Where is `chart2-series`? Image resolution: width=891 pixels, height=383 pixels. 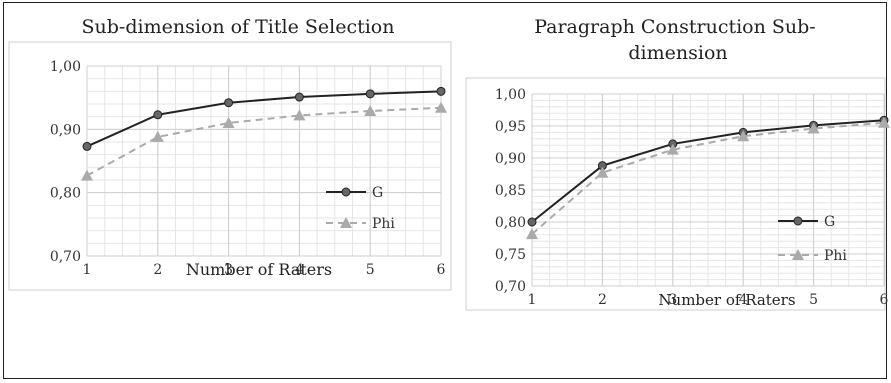 chart2-series is located at coordinates (708, 177).